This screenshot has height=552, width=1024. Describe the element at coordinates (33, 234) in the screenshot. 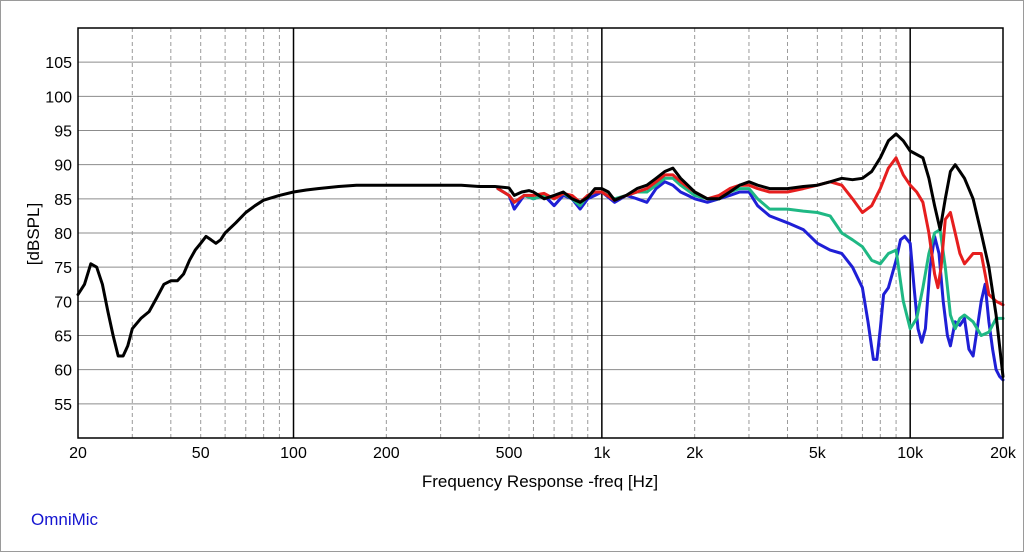

I see `y-axis-title: [dBSPL]` at that location.